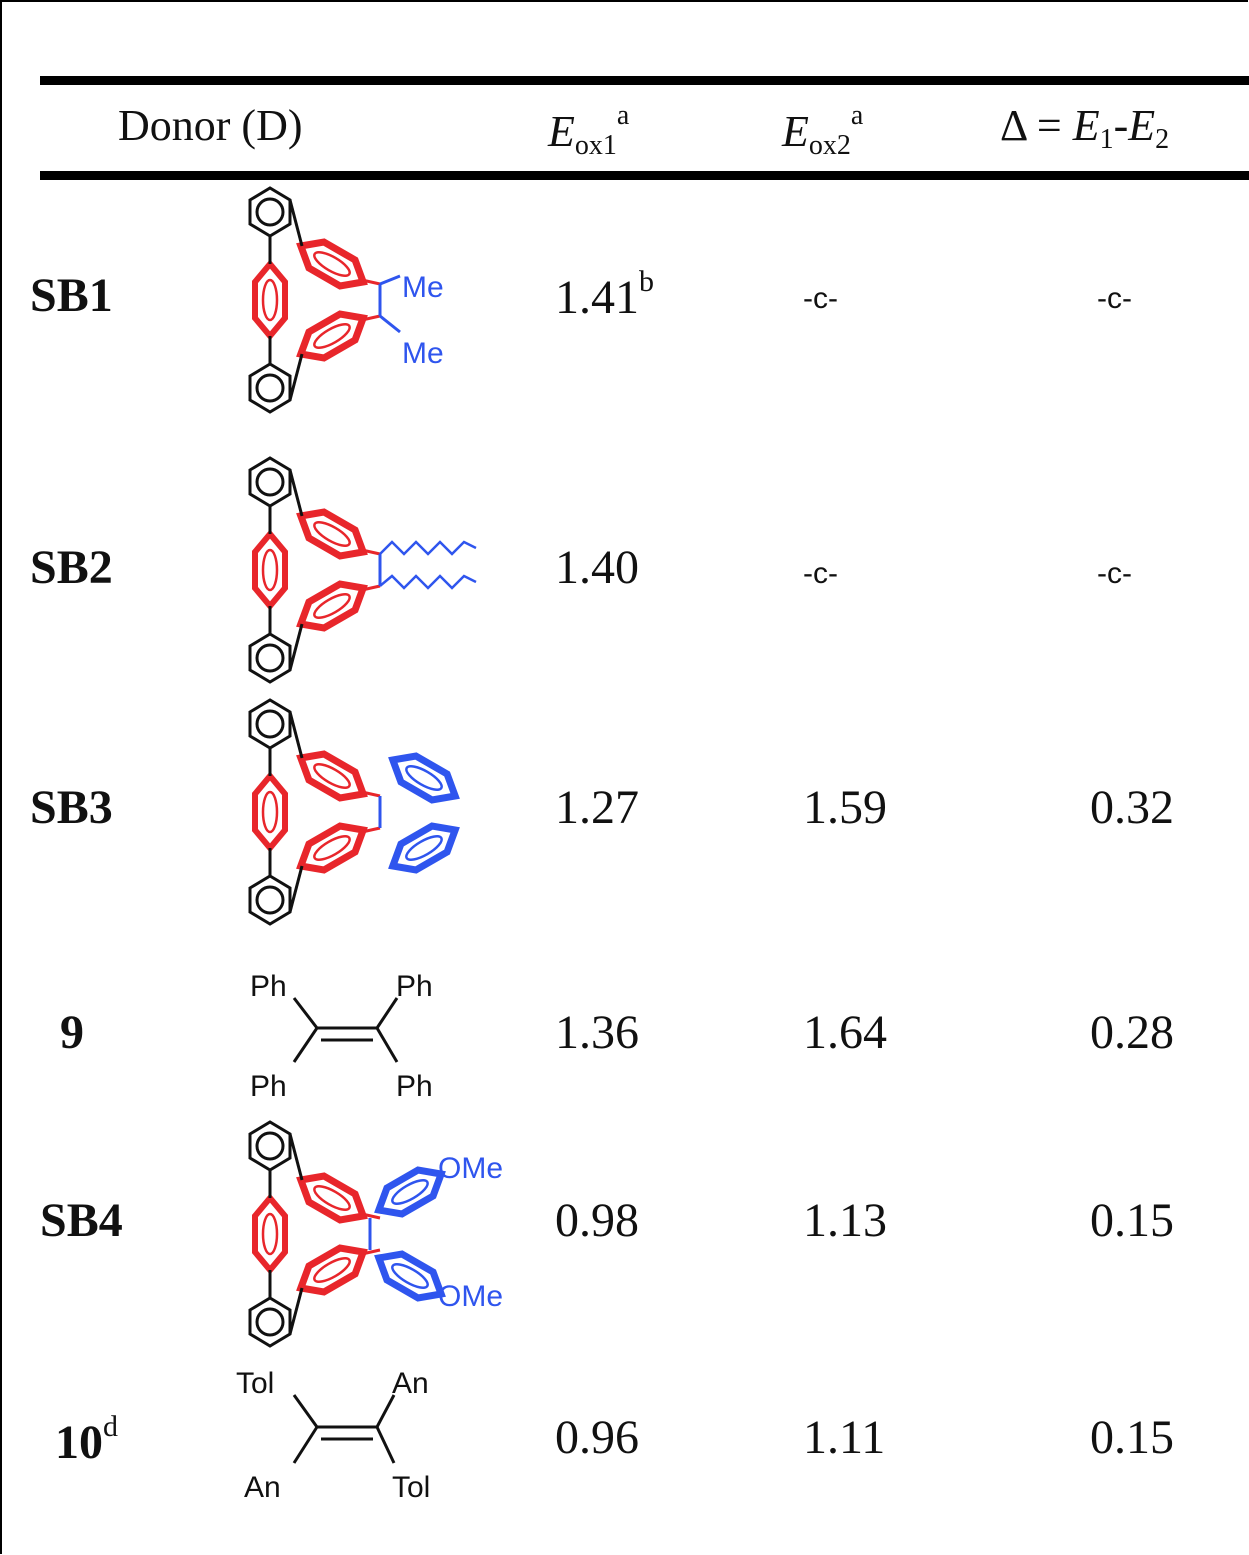 Image resolution: width=1249 pixels, height=1555 pixels. Describe the element at coordinates (410, 1383) in the screenshot. I see `substituent-label: An` at that location.